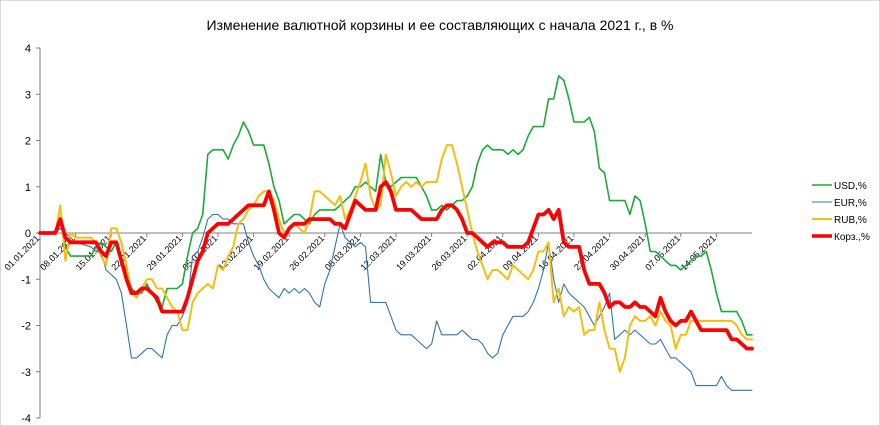 The height and width of the screenshot is (426, 880). What do you see at coordinates (26, 419) in the screenshot?
I see `y-tick-label: -4` at bounding box center [26, 419].